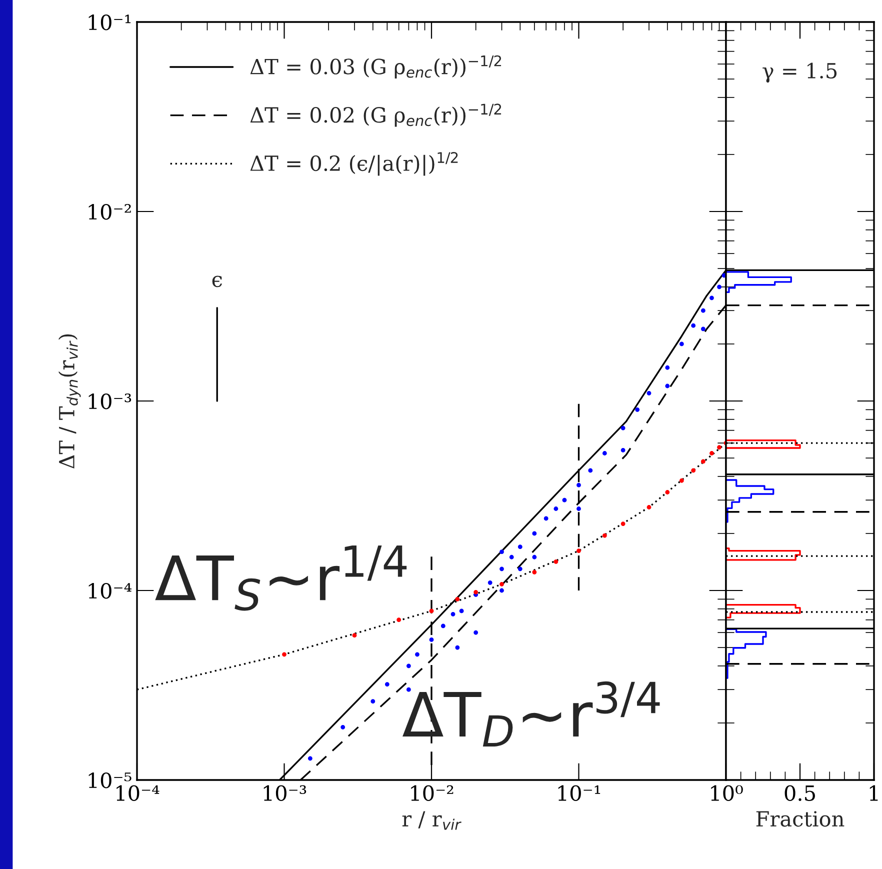 This screenshot has height=869, width=882. I want to click on x-axis-title: Fraction, so click(800, 819).